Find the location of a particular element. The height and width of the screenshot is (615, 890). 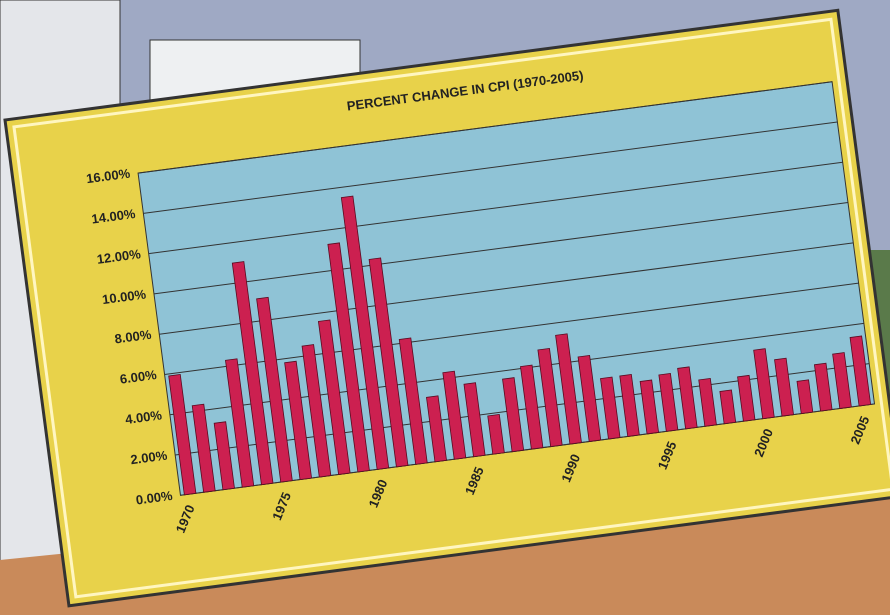

y-tick-label: 8.00% is located at coordinates (133, 337).